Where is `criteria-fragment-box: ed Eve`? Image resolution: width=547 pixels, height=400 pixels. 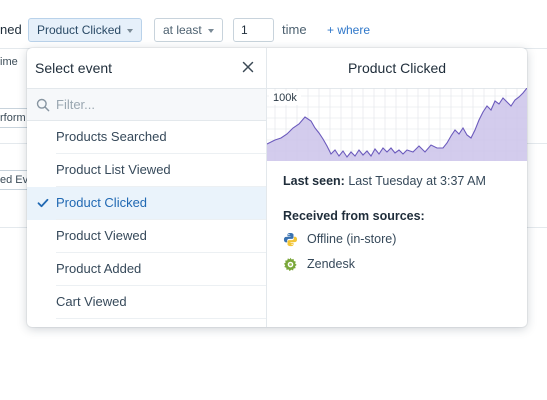
criteria-fragment-box: ed Eve is located at coordinates (17, 180).